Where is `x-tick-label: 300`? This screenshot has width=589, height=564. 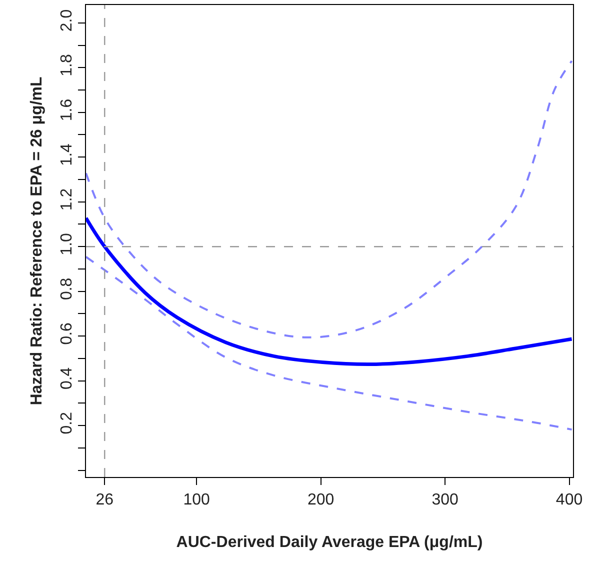
x-tick-label: 300 is located at coordinates (445, 499).